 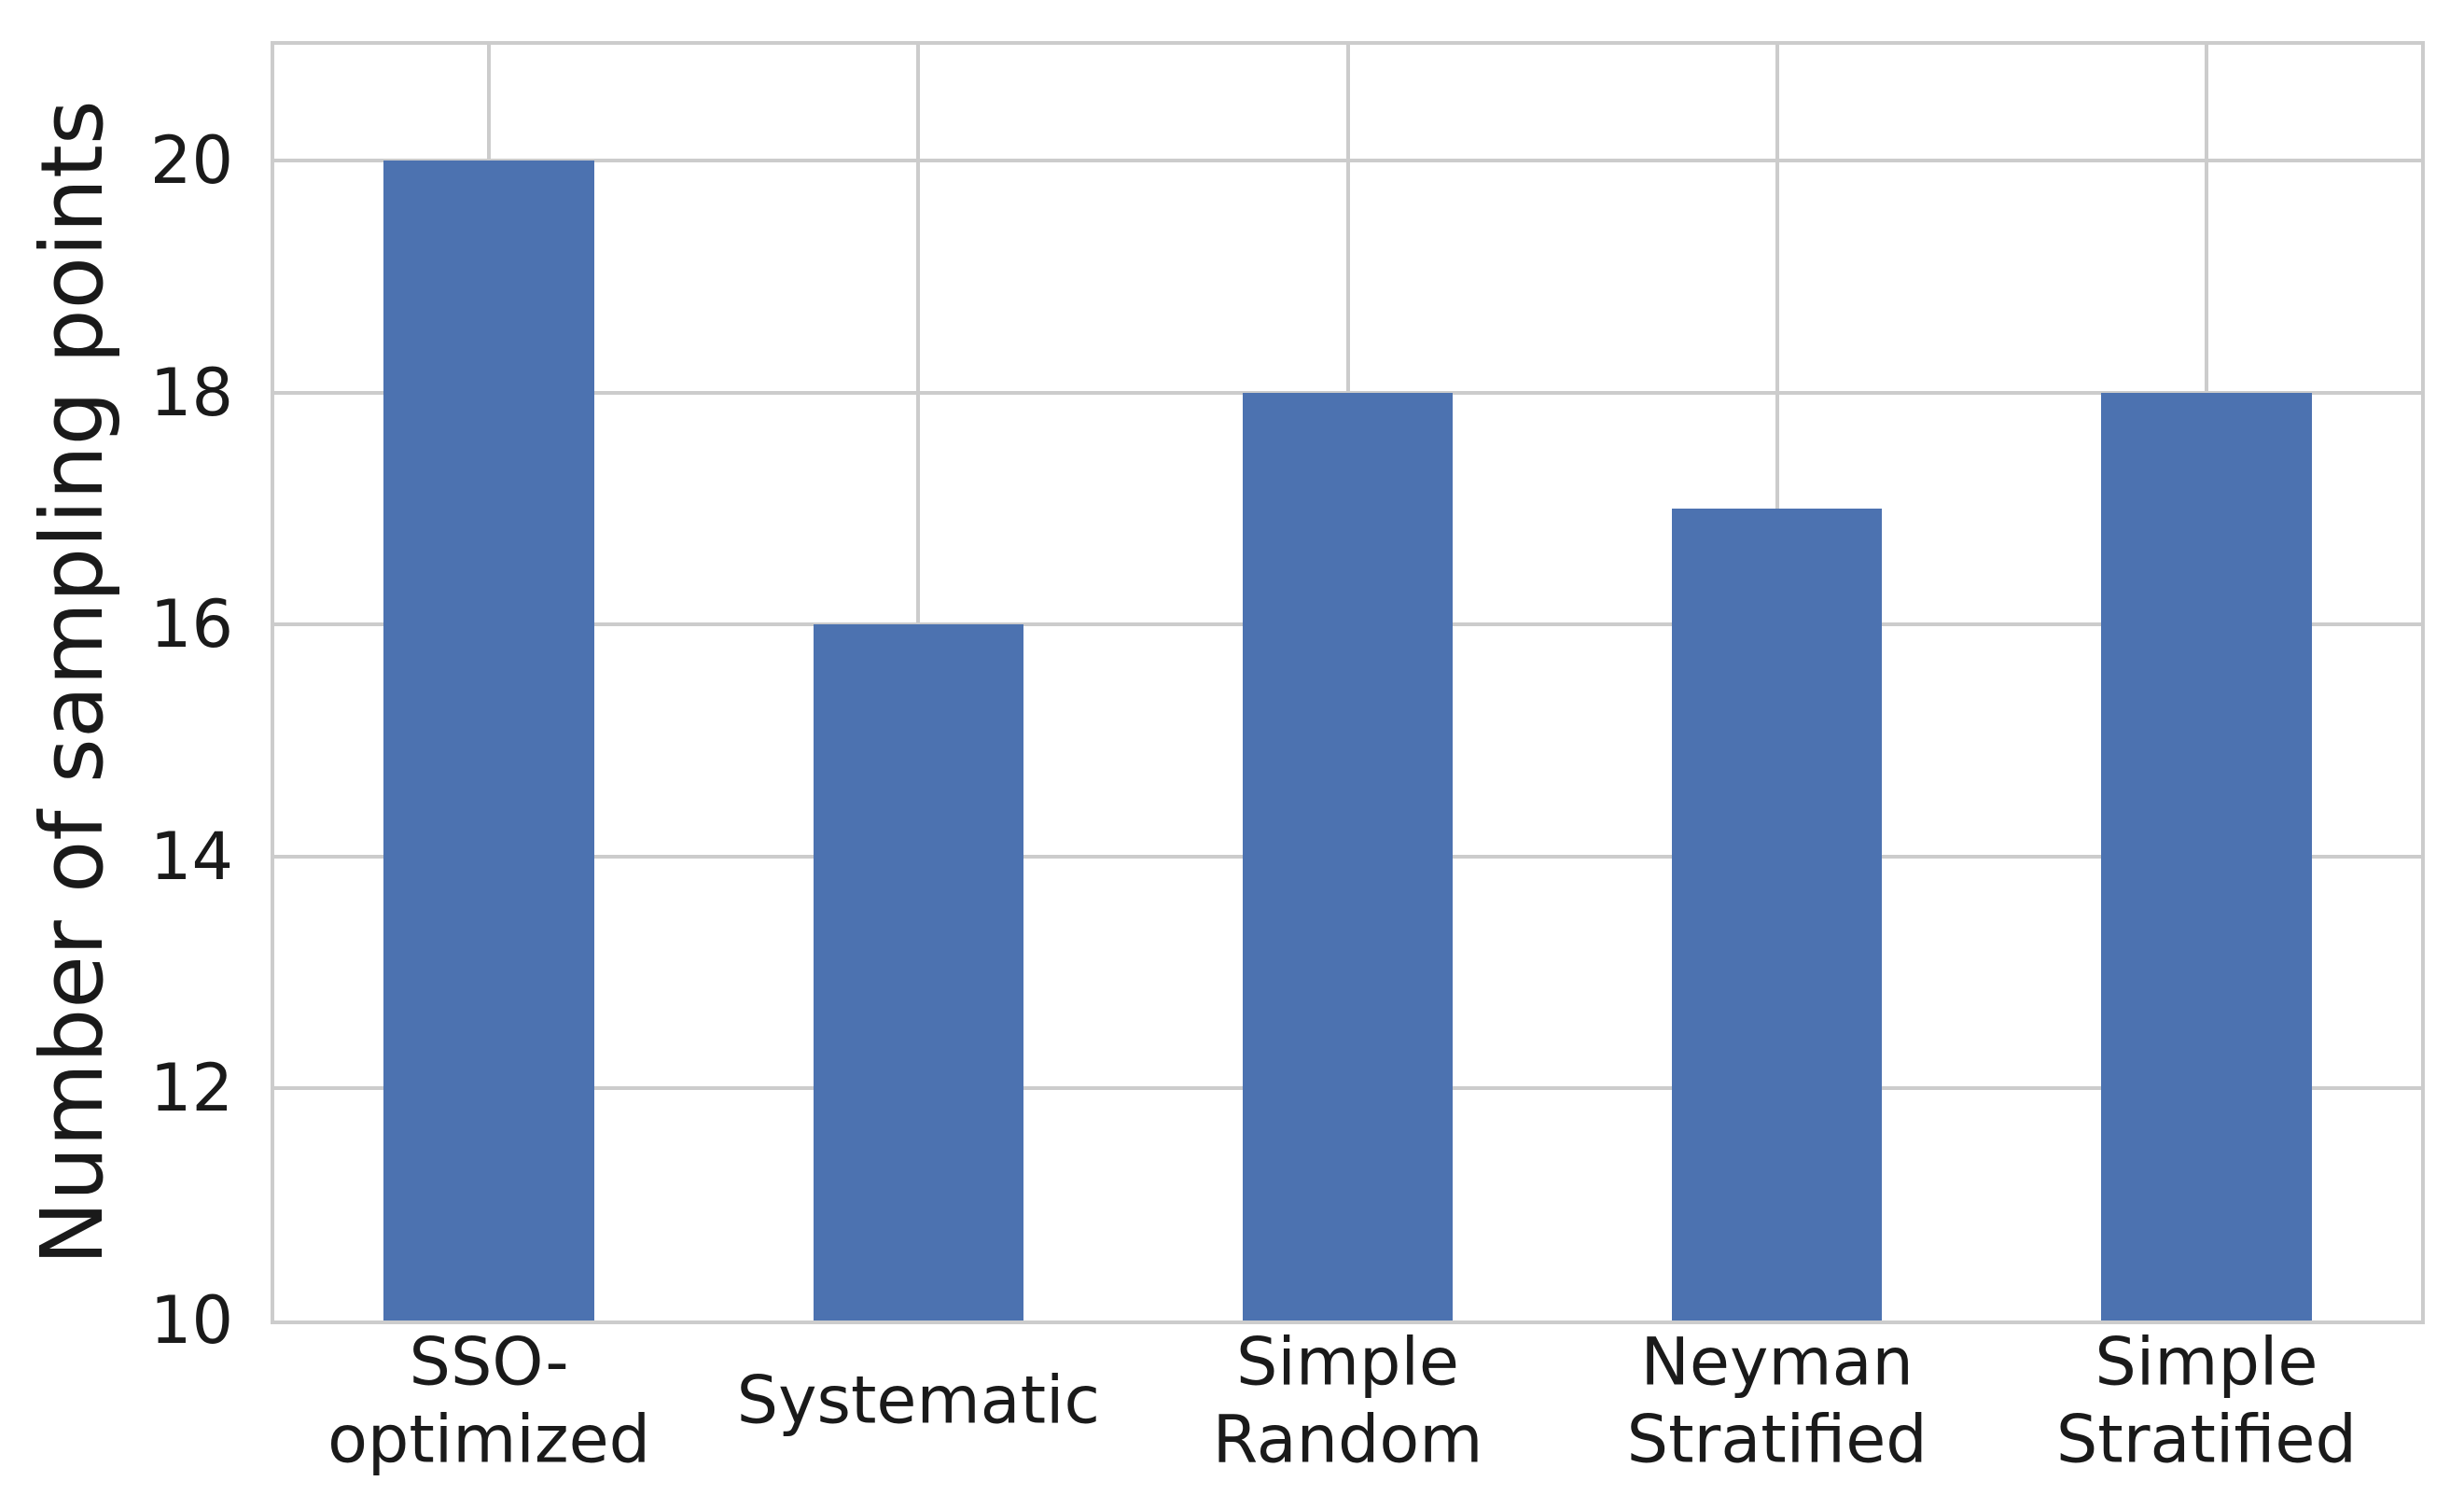 What do you see at coordinates (191, 625) in the screenshot?
I see `y-tick-16: 16` at bounding box center [191, 625].